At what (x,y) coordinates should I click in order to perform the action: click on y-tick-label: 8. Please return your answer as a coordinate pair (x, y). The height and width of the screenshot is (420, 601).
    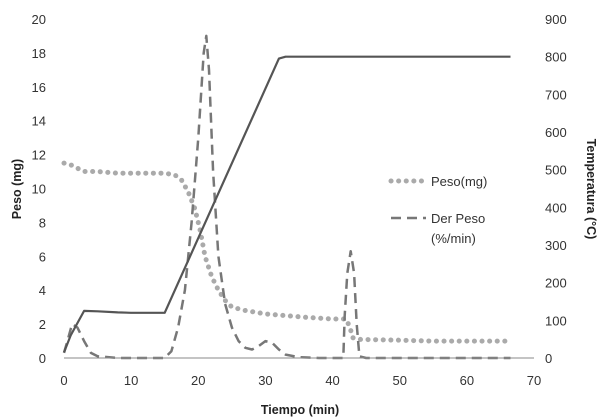
    Looking at the image, I should click on (42, 222).